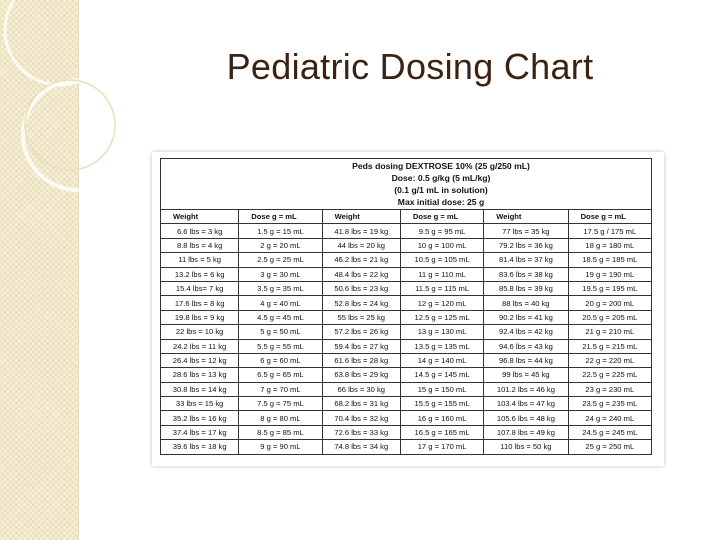  I want to click on cell: 30.8 lbs = 14 kg, so click(199, 389).